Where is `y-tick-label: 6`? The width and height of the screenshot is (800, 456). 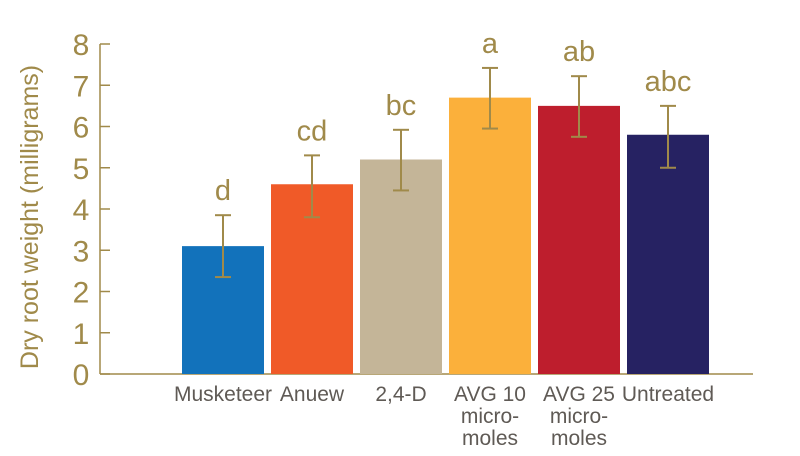 y-tick-label: 6 is located at coordinates (81, 128).